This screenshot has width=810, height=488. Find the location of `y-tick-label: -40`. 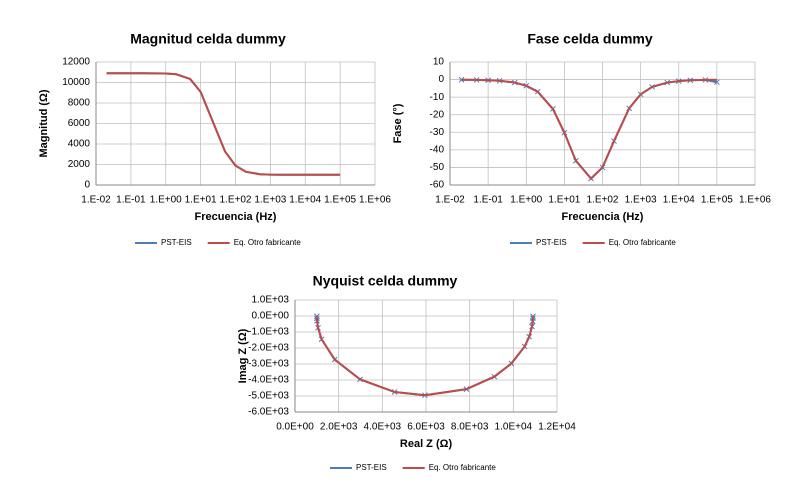

y-tick-label: -40 is located at coordinates (437, 149).